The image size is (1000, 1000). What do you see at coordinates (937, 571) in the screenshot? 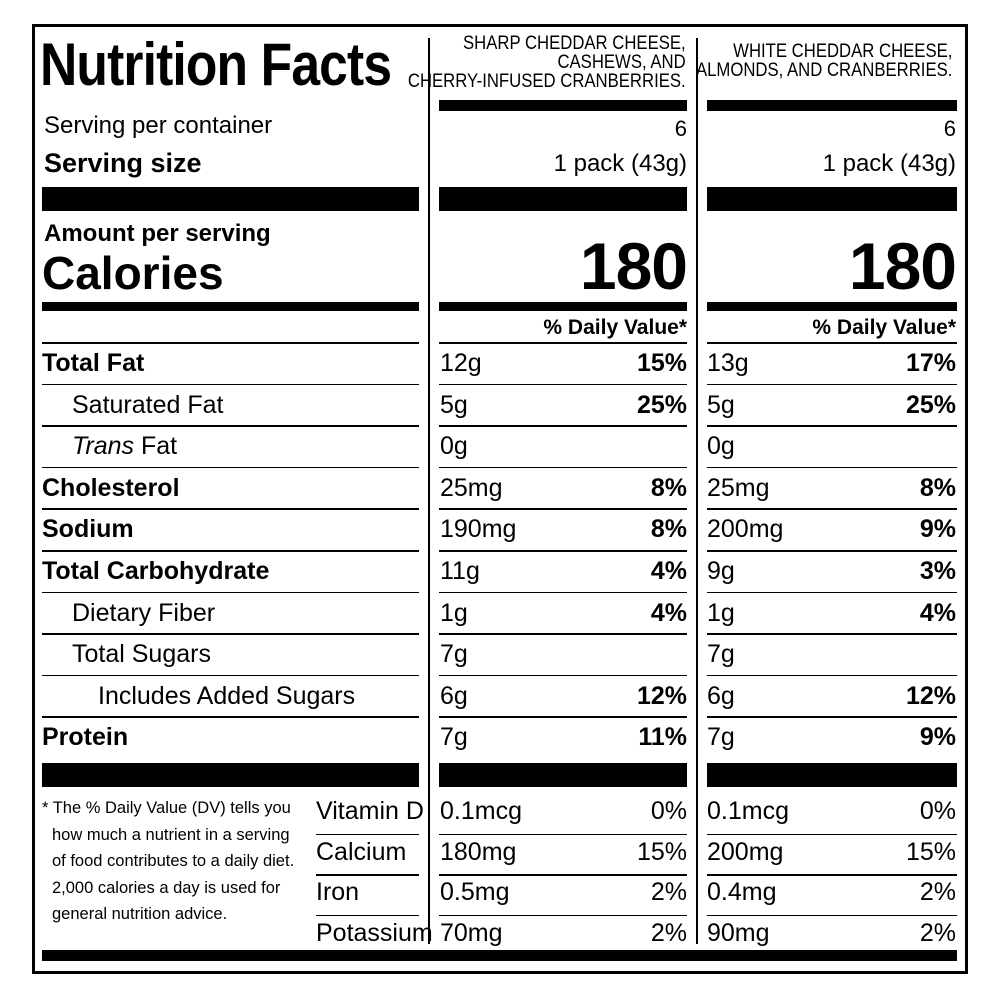
I see `product-2-nutrient-dv: 3%` at bounding box center [937, 571].